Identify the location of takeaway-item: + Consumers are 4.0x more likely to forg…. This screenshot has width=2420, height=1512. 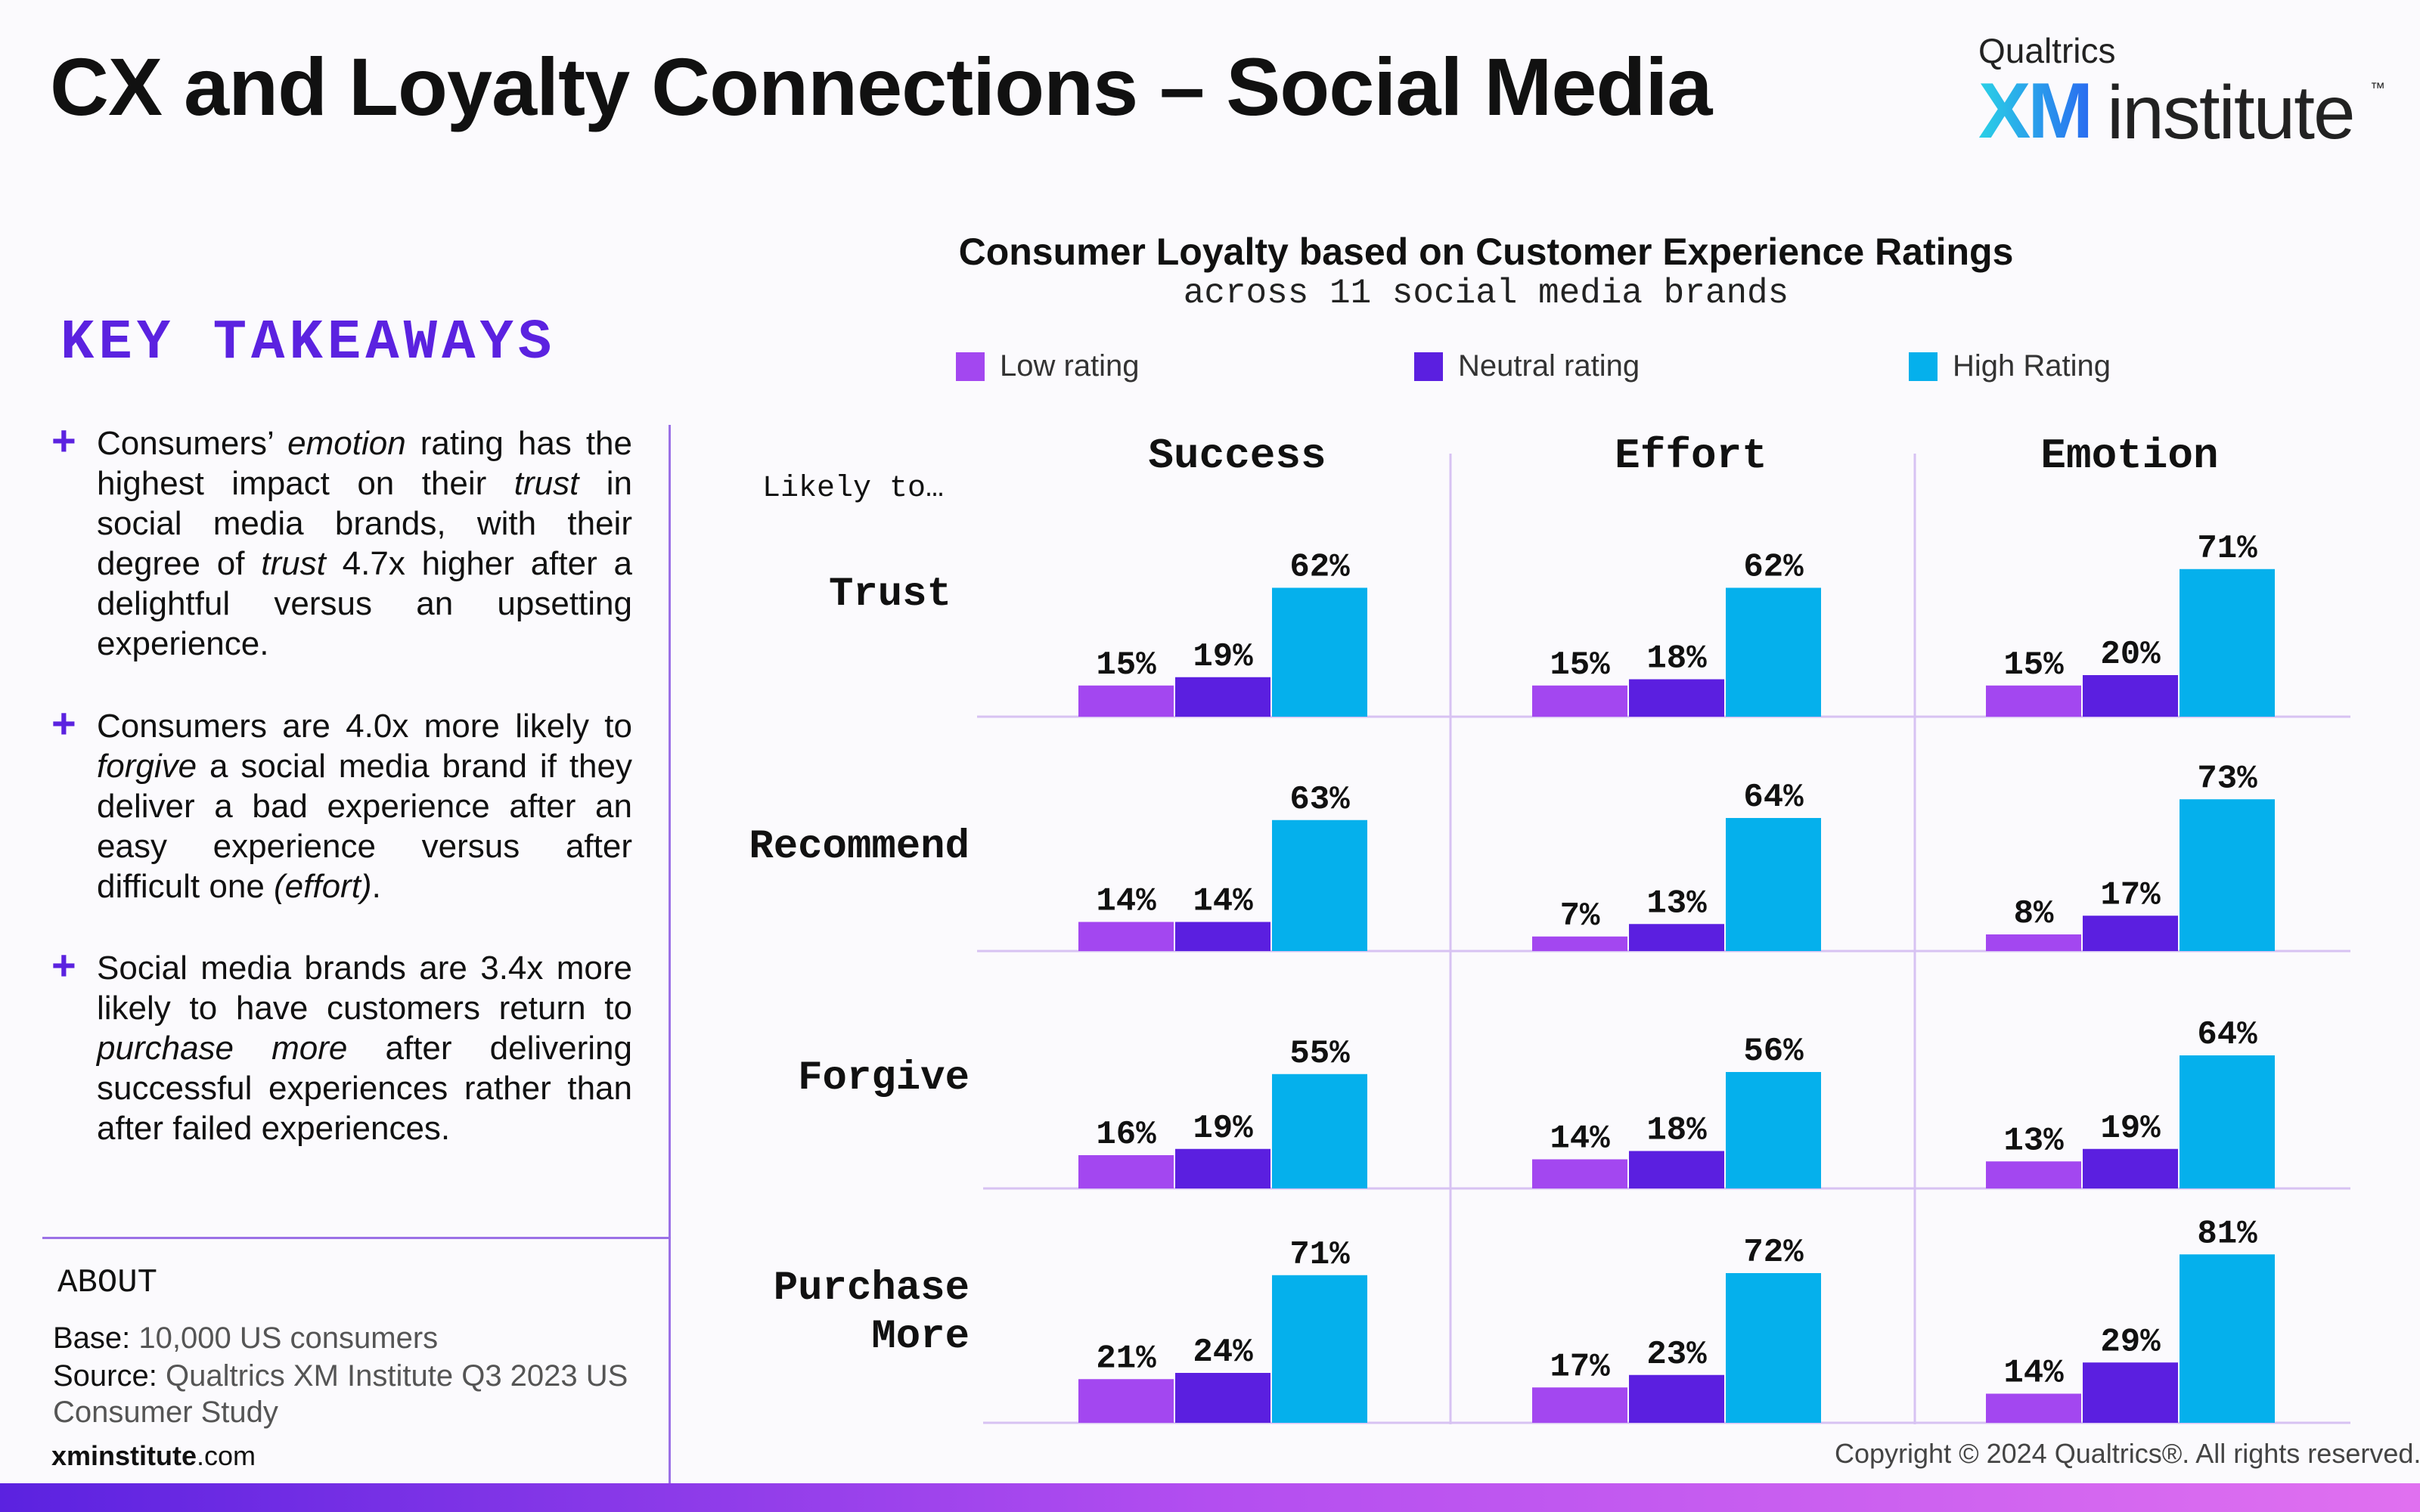
(341, 803).